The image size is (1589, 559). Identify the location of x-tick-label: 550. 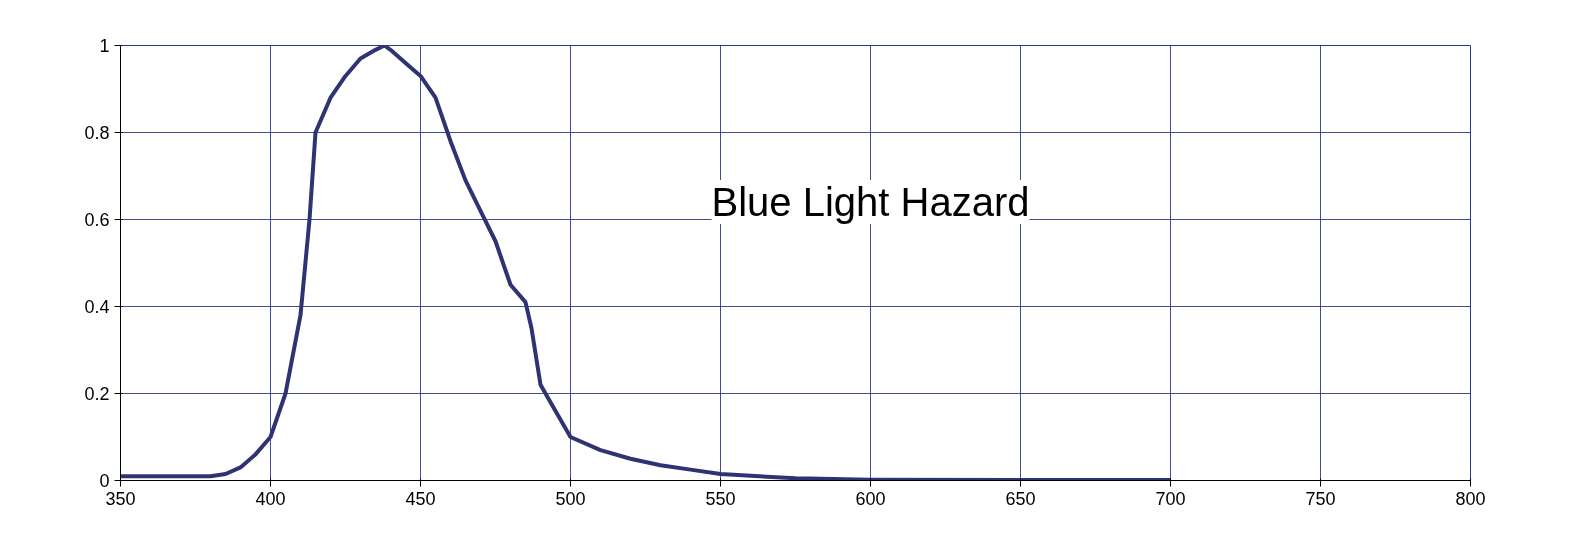
(720, 498).